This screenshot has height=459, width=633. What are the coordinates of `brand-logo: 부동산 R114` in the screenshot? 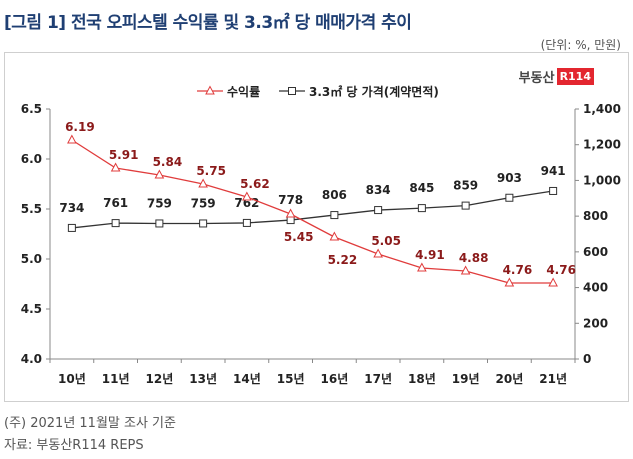 It's located at (556, 76).